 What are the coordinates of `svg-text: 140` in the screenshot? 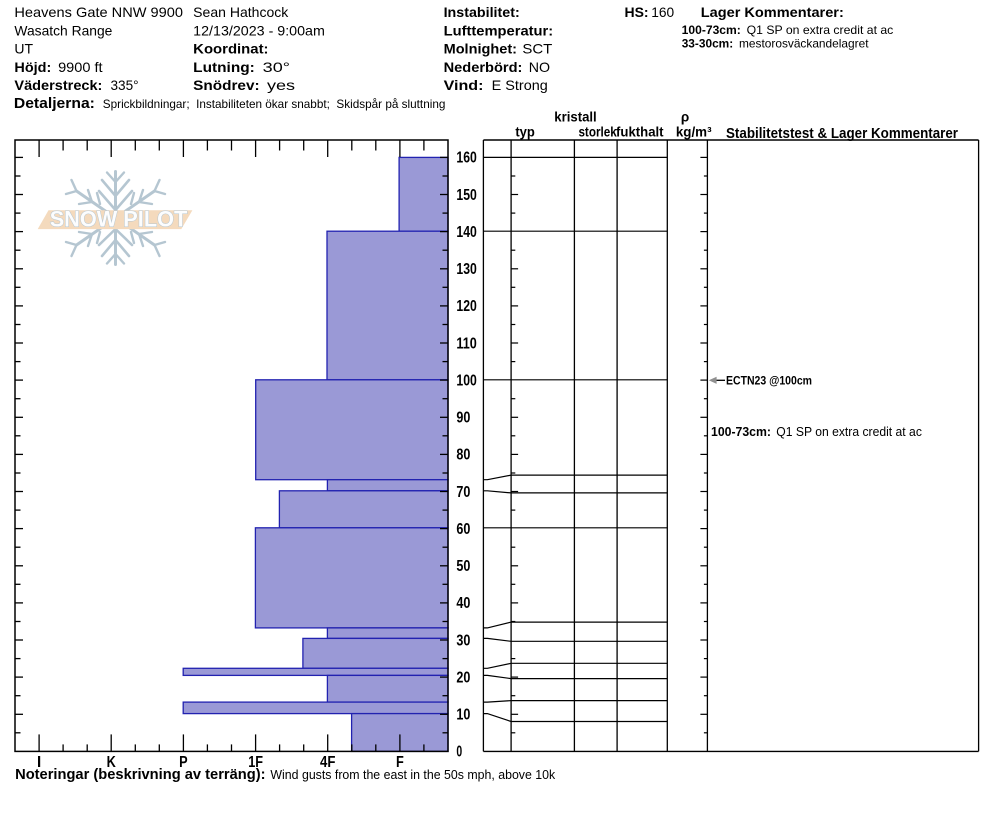 It's located at (466, 232).